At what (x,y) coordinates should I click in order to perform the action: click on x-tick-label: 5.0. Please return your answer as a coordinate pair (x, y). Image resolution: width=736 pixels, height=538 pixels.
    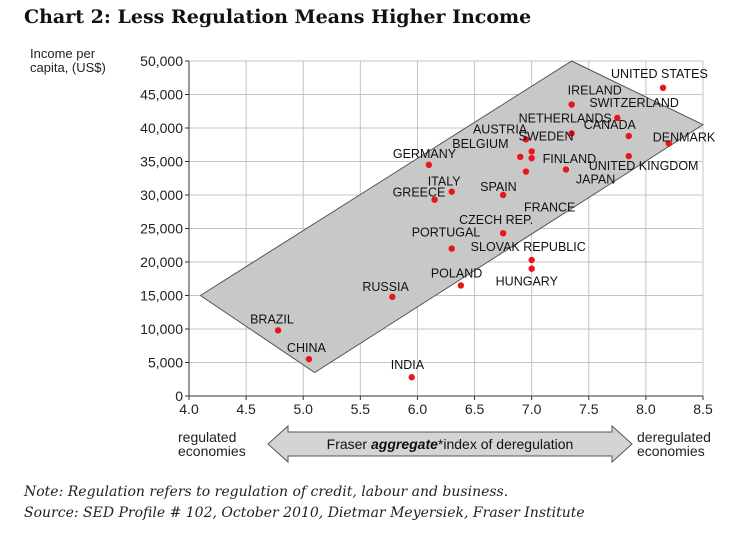
    Looking at the image, I should click on (303, 409).